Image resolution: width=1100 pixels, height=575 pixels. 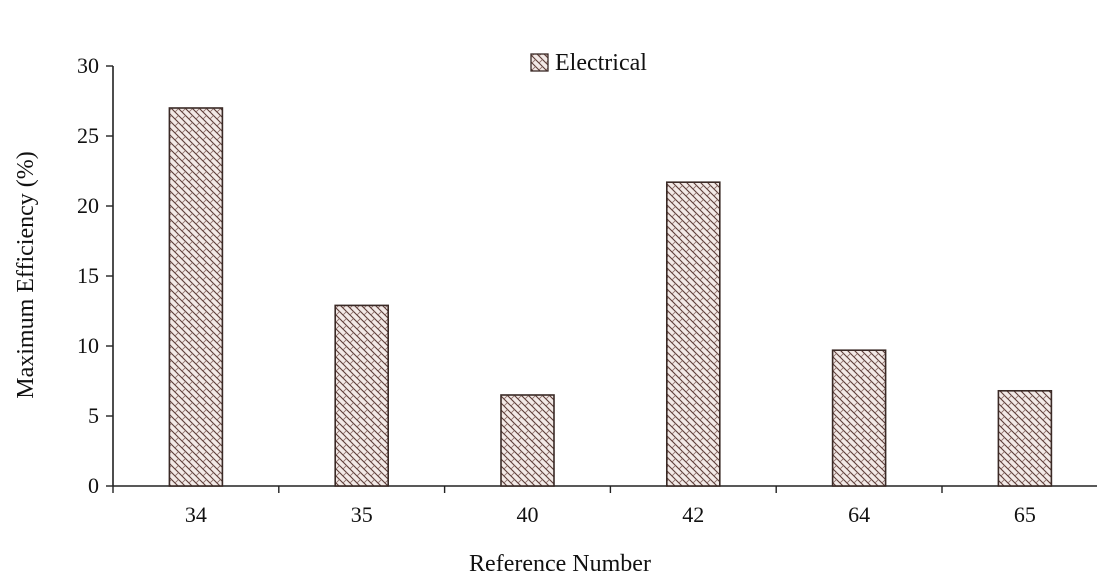 I want to click on legend-swatch, so click(x=539, y=62).